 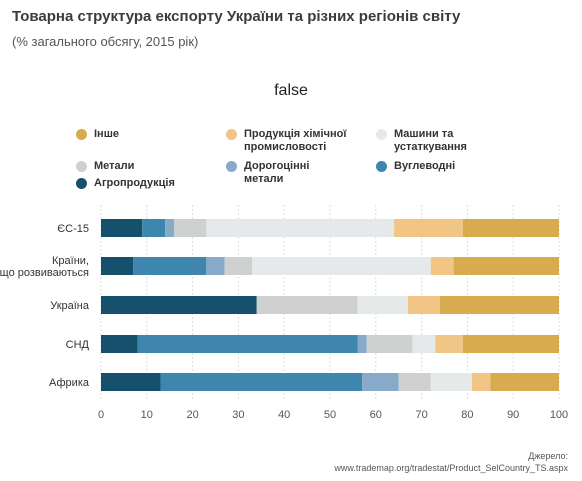 I want to click on category-label: Україна, so click(x=70, y=306).